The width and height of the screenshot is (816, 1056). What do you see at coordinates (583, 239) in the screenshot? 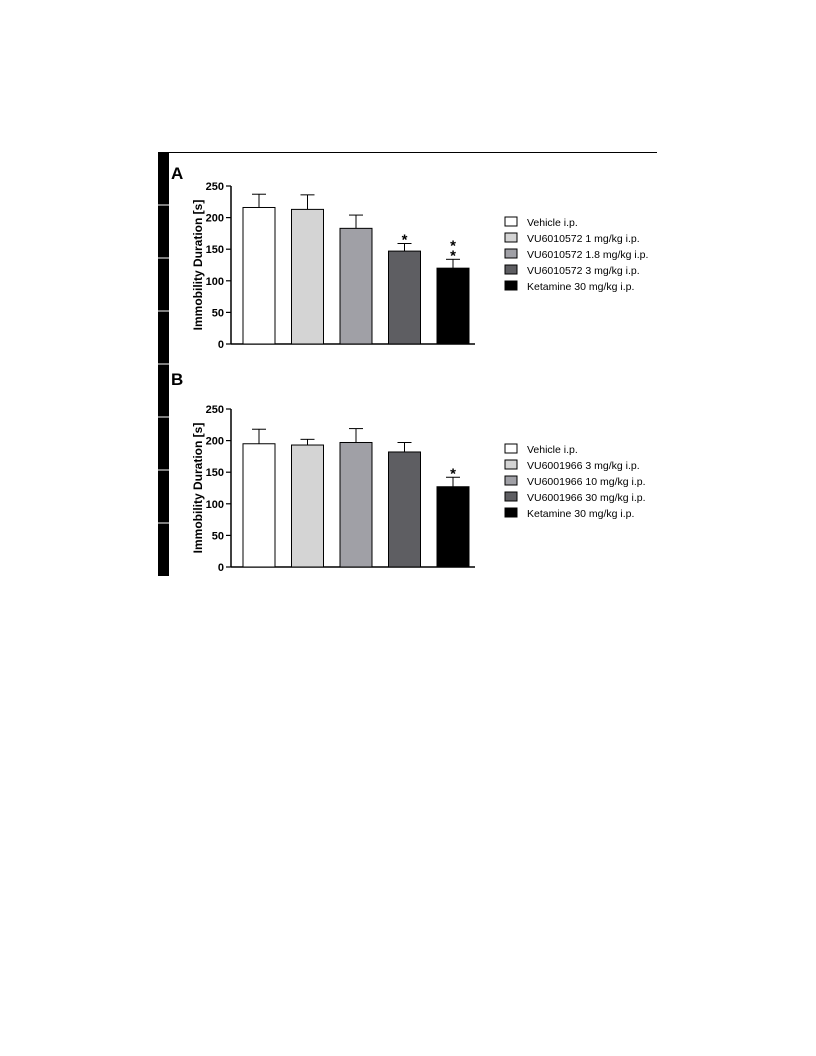
I see `legend-entry: VU6010572 1 mg/kg i.p.` at bounding box center [583, 239].